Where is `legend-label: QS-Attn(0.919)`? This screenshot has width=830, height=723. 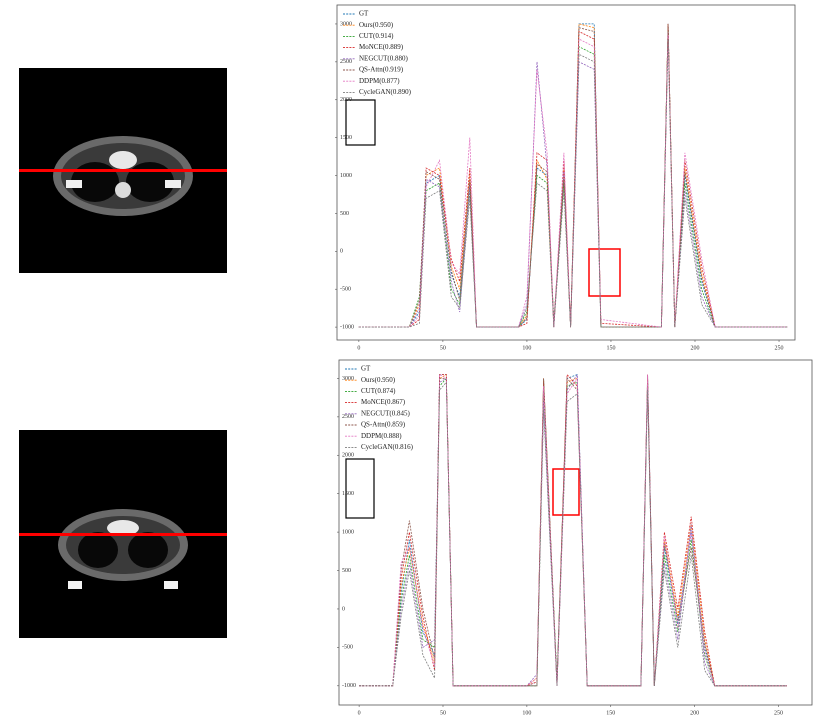
legend-label: QS-Attn(0.919) is located at coordinates (381, 70).